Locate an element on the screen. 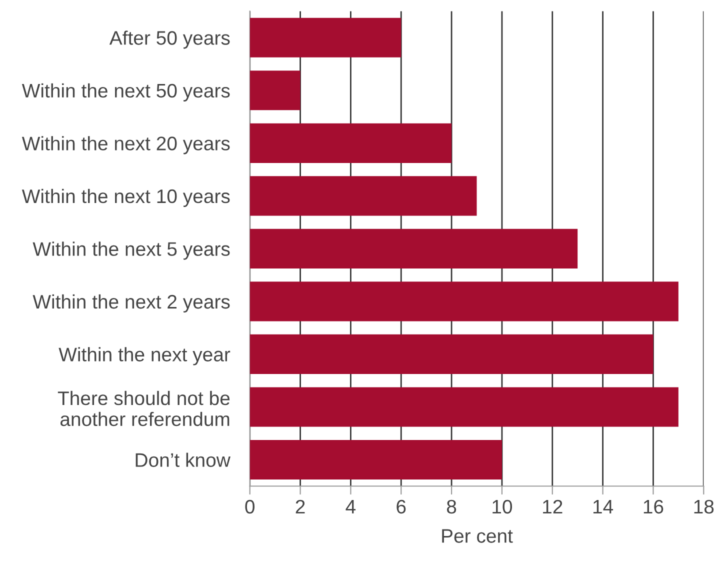 The image size is (718, 562). y-tick-label: Within the next 50 years is located at coordinates (126, 92).